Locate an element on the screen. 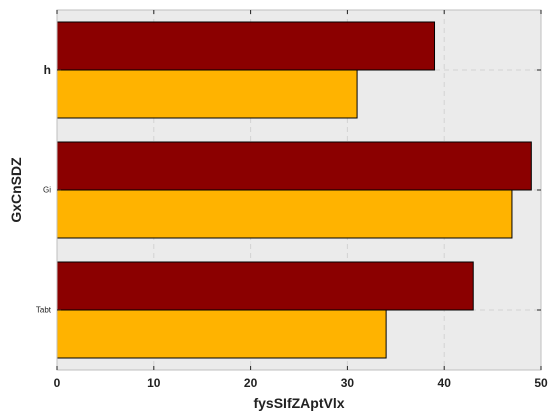  y-tick-label: h is located at coordinates (47, 70).